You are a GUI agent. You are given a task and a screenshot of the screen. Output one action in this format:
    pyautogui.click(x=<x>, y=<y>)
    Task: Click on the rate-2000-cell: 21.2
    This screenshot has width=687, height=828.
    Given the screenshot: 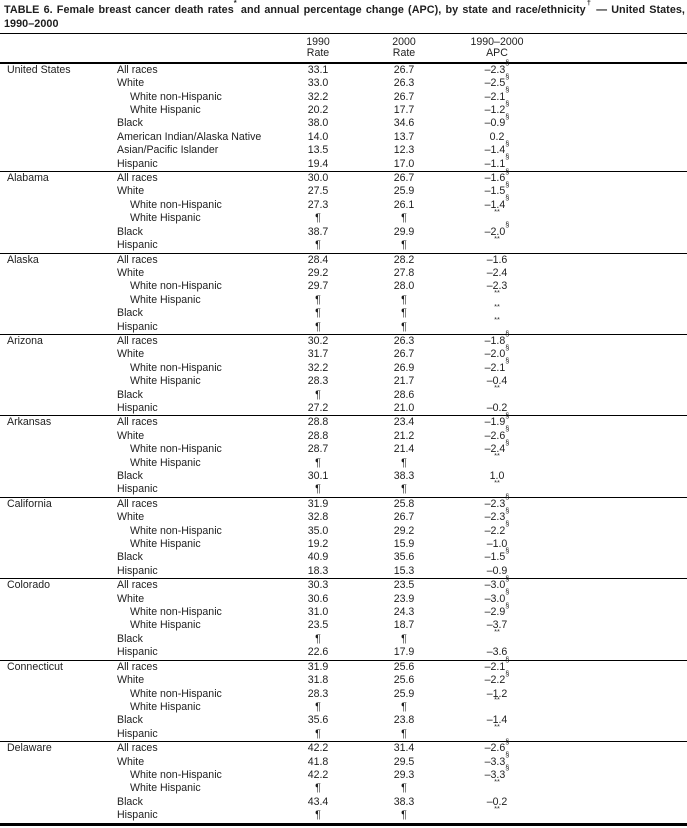 What is the action you would take?
    pyautogui.click(x=404, y=435)
    